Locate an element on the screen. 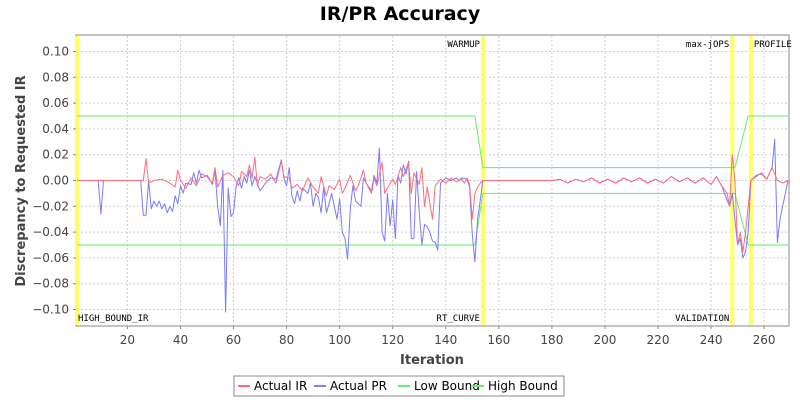  x-tick-label: 260 is located at coordinates (764, 340).